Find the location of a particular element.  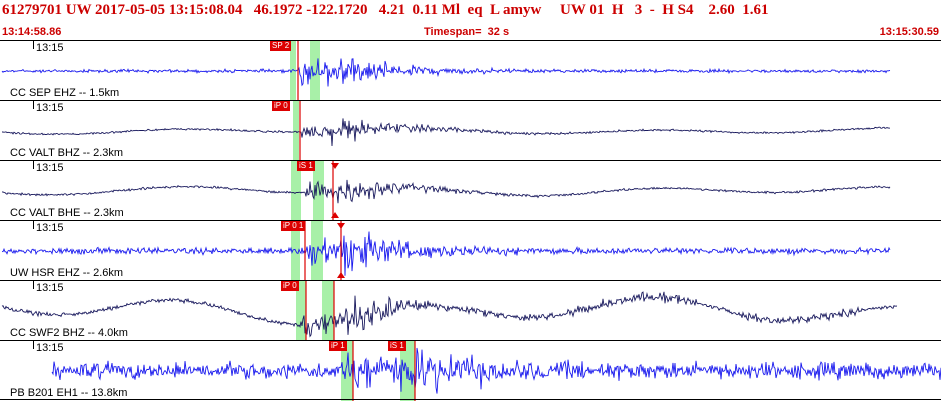

station-label: CC VALT BHZ -- 2.3km is located at coordinates (67, 153).